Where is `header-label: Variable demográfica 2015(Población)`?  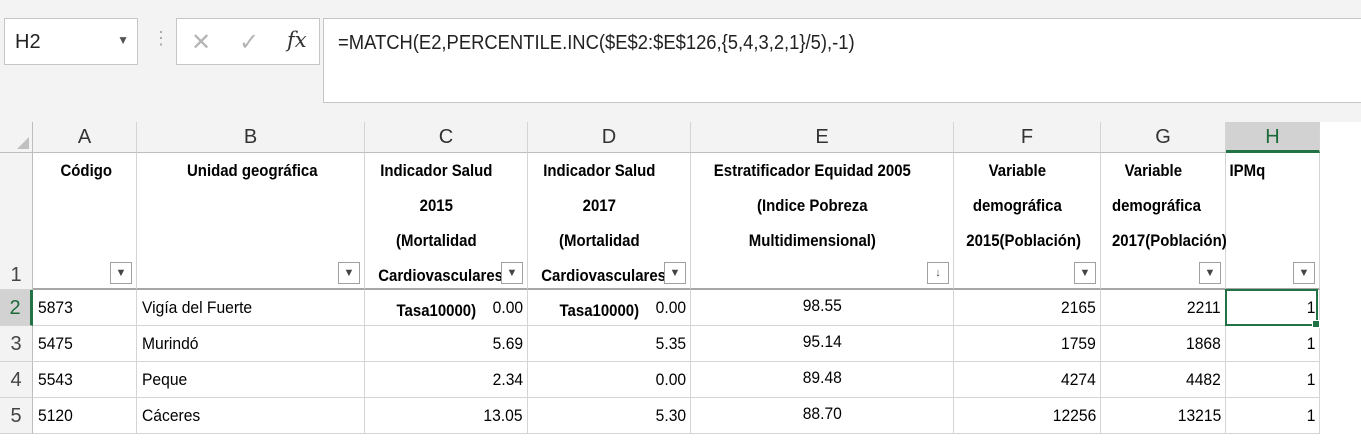
header-label: Variable demográfica 2015(Población) is located at coordinates (1024, 205).